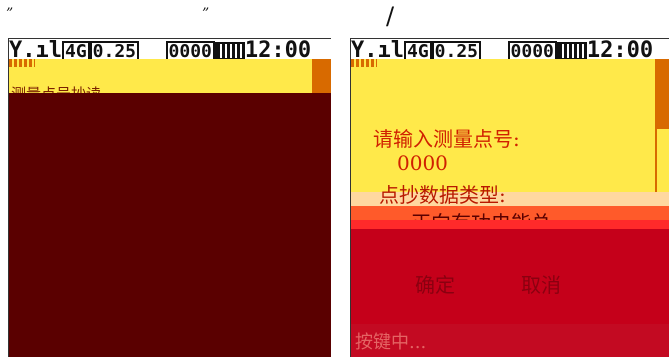 Image resolution: width=669 pixels, height=357 pixels. What do you see at coordinates (422, 163) in the screenshot?
I see `point-number-input: 0000` at bounding box center [422, 163].